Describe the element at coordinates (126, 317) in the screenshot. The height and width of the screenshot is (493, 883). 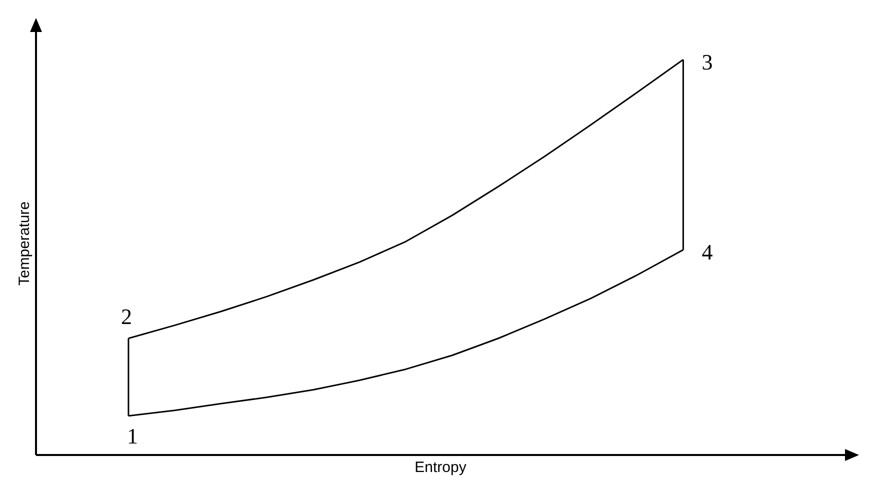
I see `annotation: 2` at that location.